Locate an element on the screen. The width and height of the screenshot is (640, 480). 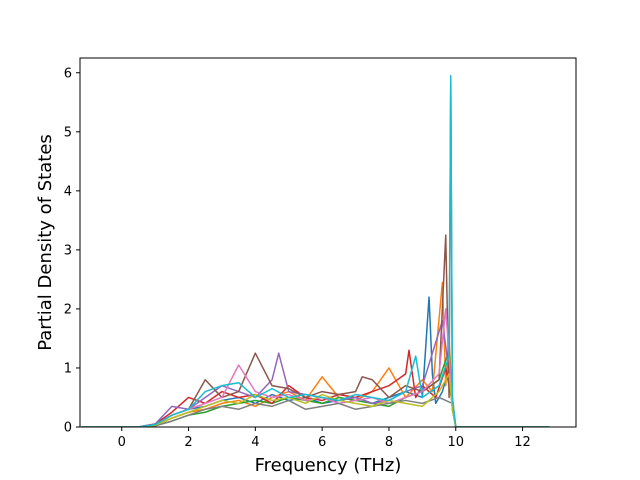
y-tick-label: 6 is located at coordinates (68, 73).